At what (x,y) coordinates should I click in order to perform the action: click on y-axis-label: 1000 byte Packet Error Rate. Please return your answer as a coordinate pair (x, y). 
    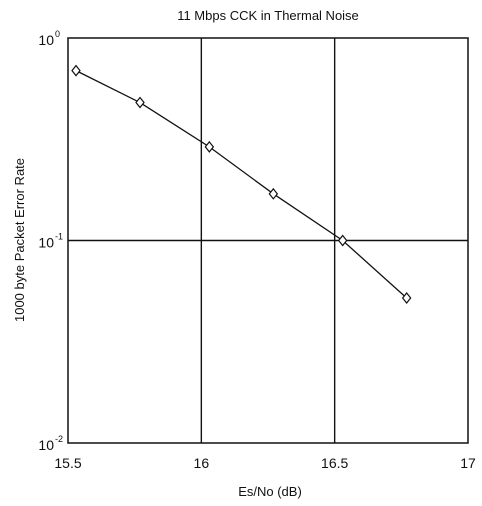
    Looking at the image, I should click on (19, 240).